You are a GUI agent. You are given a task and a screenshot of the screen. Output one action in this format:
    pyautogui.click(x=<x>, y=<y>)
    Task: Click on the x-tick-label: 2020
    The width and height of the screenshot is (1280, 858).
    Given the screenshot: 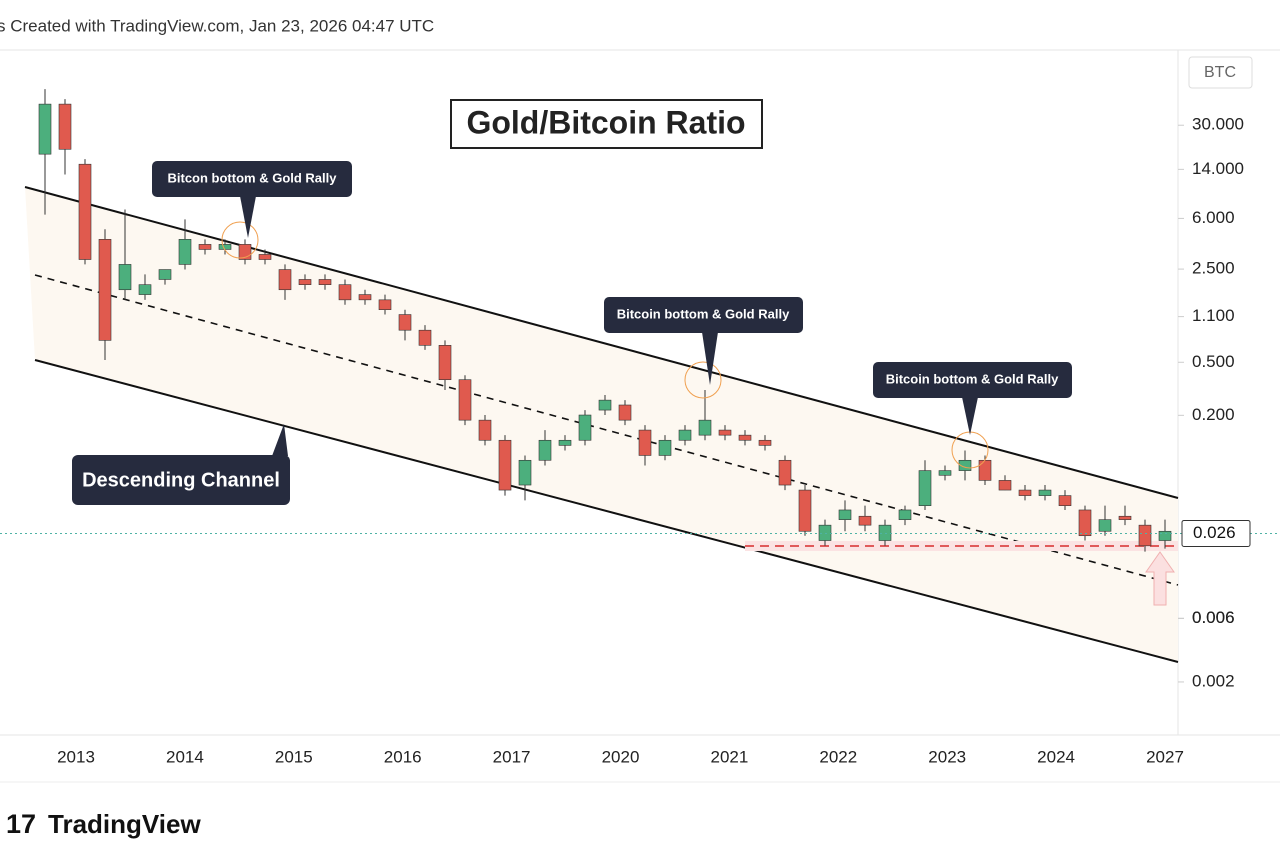 What is the action you would take?
    pyautogui.click(x=621, y=756)
    